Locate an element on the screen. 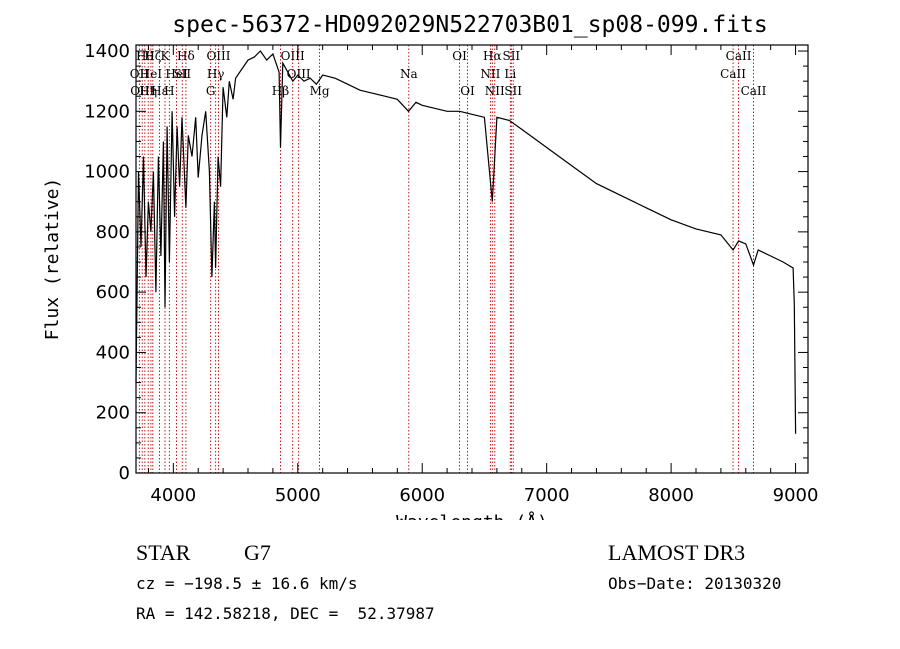 The image size is (900, 649). line-label: Mg is located at coordinates (320, 91).